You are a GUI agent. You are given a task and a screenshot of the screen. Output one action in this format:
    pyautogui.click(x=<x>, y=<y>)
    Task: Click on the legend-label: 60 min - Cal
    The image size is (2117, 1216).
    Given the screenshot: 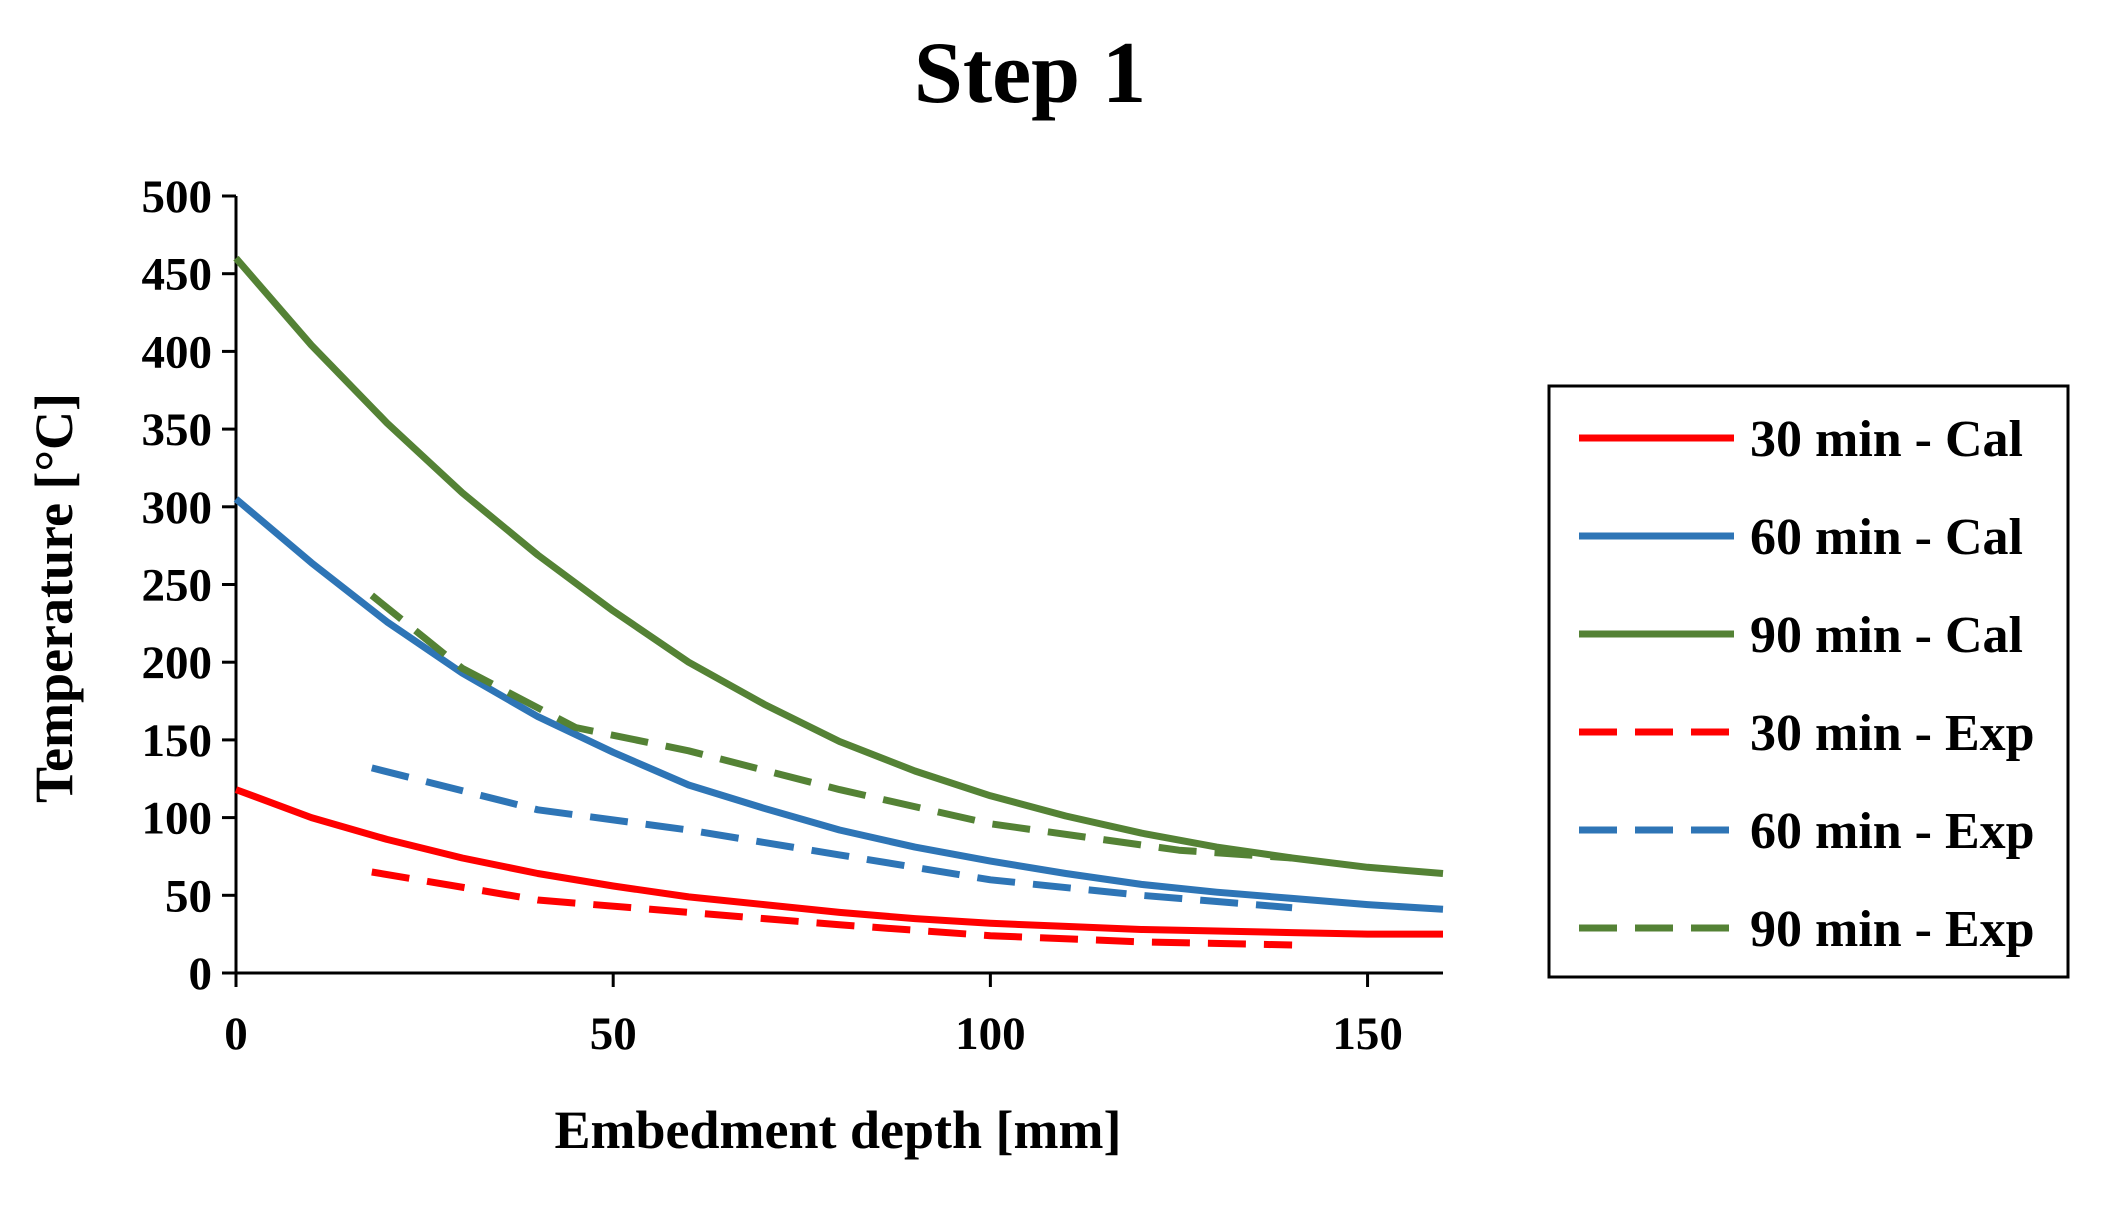 What is the action you would take?
    pyautogui.click(x=1886, y=537)
    